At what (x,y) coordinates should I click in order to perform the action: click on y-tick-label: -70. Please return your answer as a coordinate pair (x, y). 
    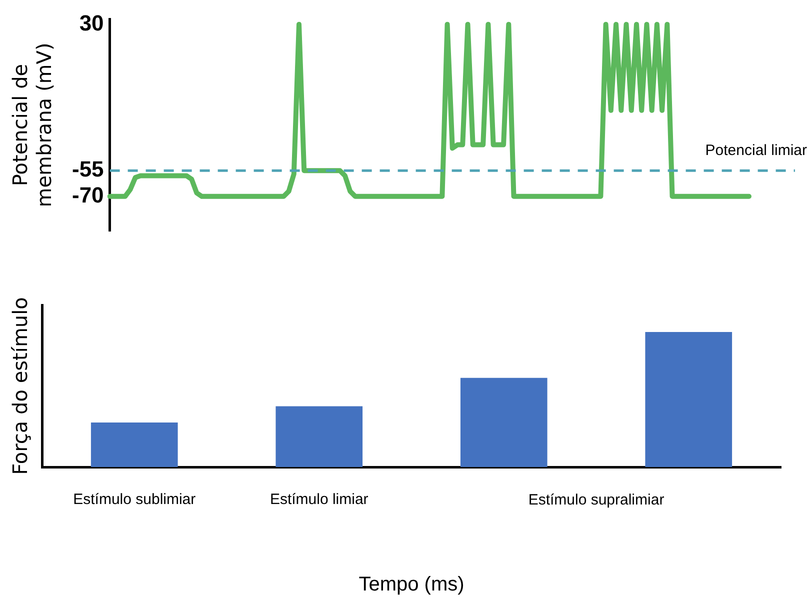
    Looking at the image, I should click on (88, 195).